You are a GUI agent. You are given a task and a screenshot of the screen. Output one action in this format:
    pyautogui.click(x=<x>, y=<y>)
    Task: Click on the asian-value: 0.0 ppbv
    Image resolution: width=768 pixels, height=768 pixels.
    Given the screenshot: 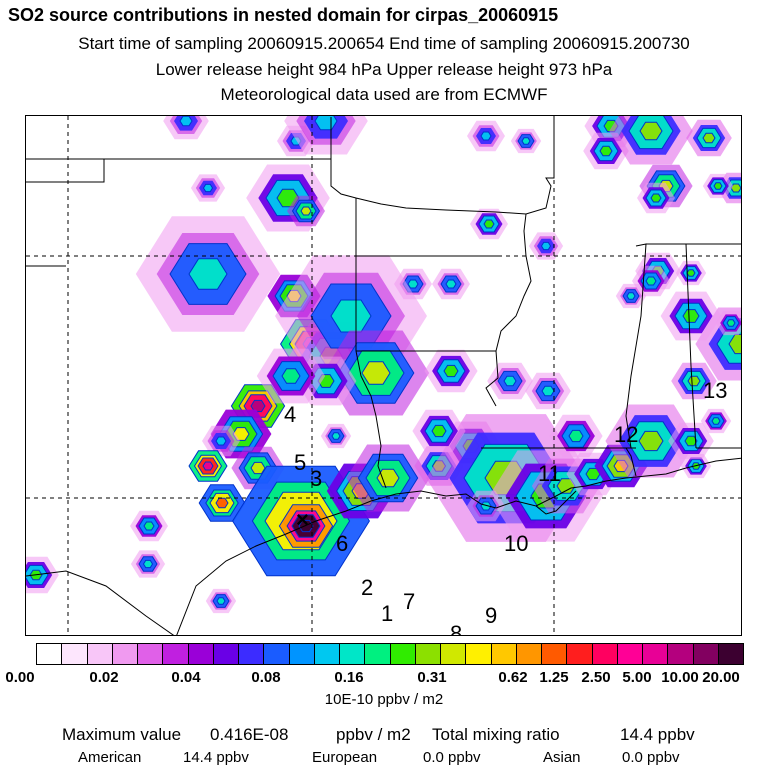 What is the action you would take?
    pyautogui.click(x=651, y=757)
    